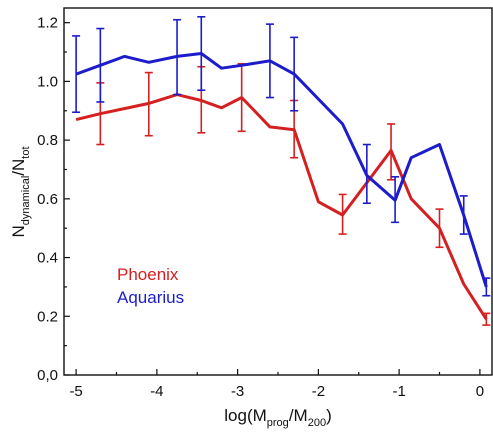 The height and width of the screenshot is (435, 493). Describe the element at coordinates (278, 423) in the screenshot. I see `x-axis-title-sub1: prog` at that location.